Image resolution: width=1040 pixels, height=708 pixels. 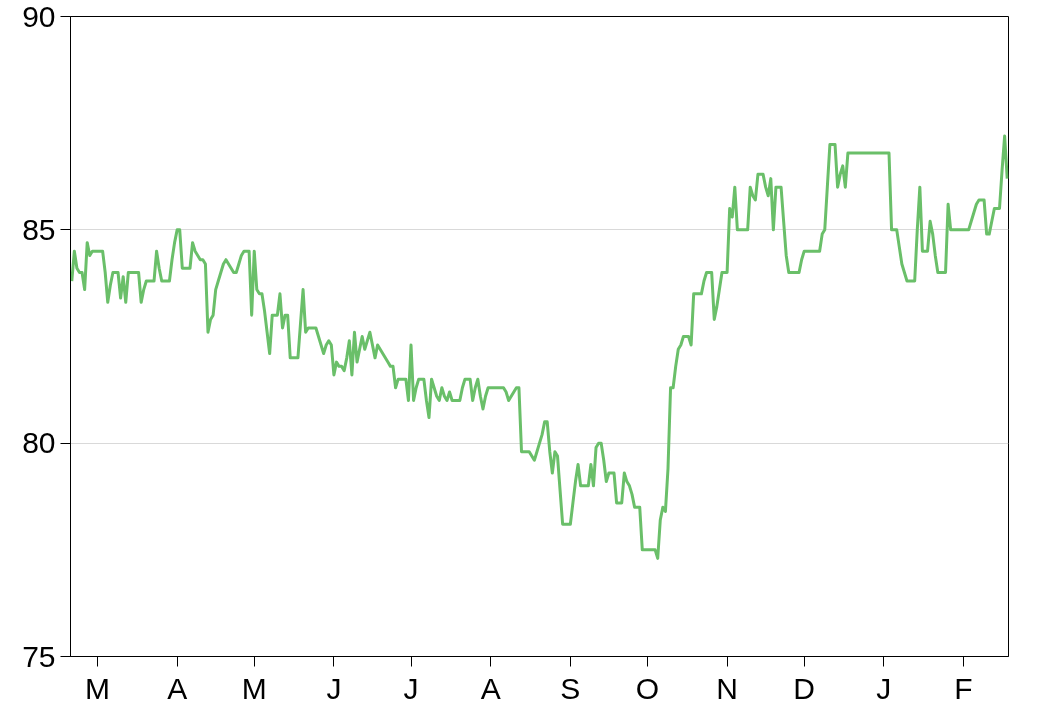 I want to click on y-tick-label: 80, so click(x=39, y=443).